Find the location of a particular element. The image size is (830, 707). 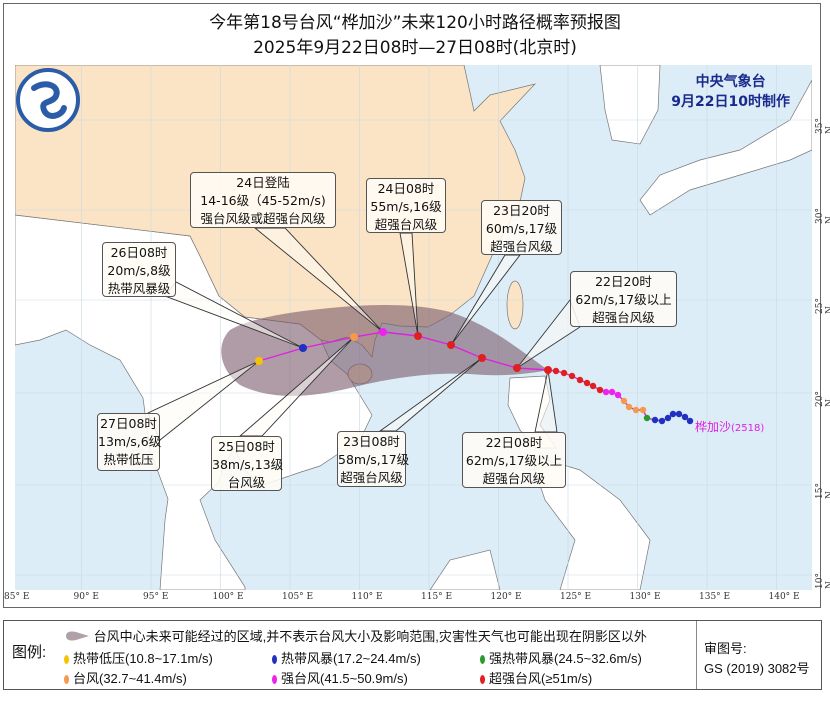

category-label: 强台风(41.5~50.9m/s) is located at coordinates (344, 678).